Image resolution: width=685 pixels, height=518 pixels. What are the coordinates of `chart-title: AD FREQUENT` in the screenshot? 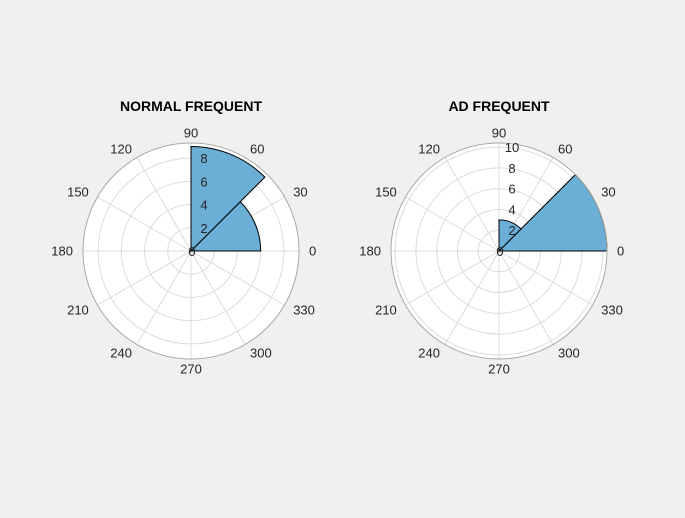 It's located at (499, 106).